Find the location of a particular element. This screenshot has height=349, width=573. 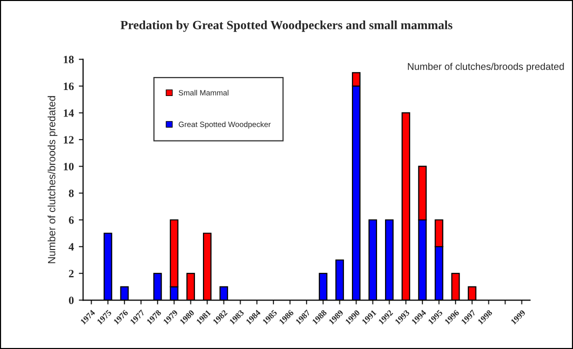

y-tick-label: 8 is located at coordinates (71, 194).